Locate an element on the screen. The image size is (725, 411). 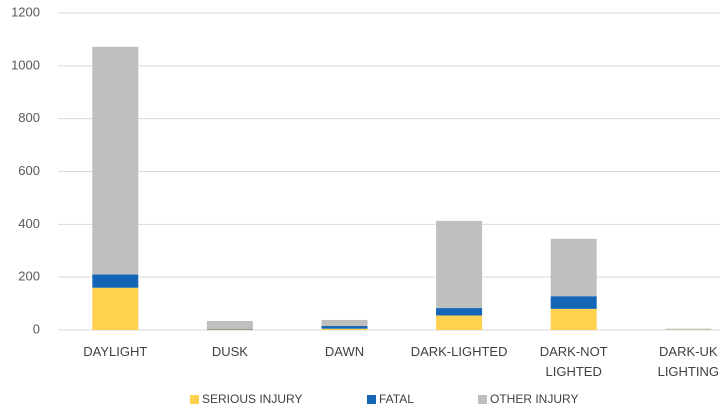
legend-item: OTHER INJURY is located at coordinates (528, 399).